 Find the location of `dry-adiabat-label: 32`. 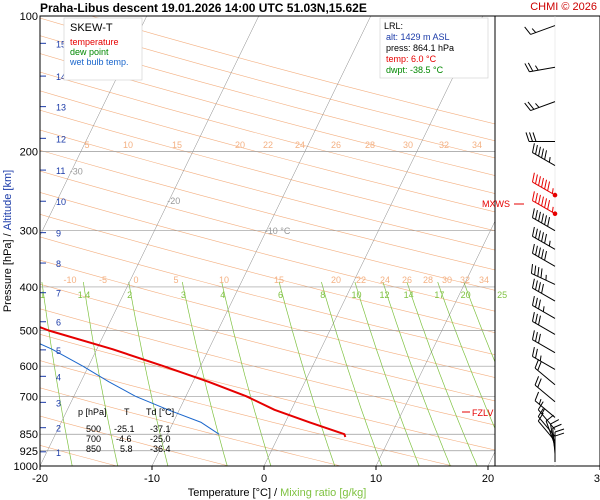

dry-adiabat-label: 32 is located at coordinates (465, 280).